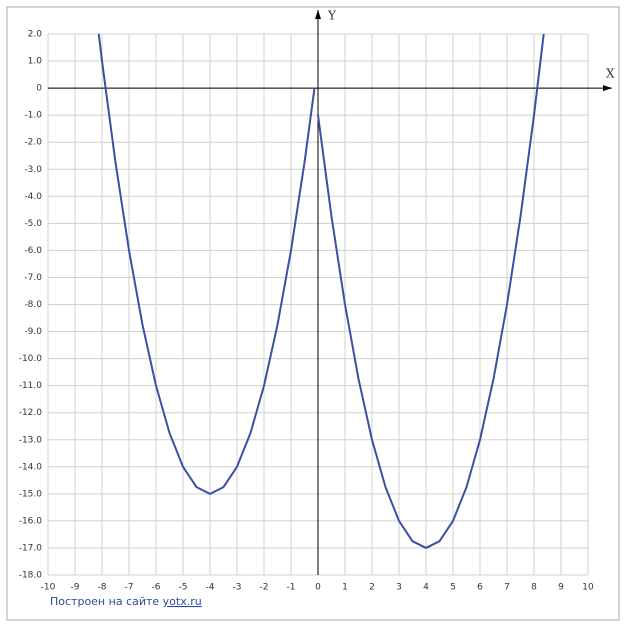 This screenshot has width=627, height=634. Describe the element at coordinates (264, 588) in the screenshot. I see `x-tick-label: -2` at that location.